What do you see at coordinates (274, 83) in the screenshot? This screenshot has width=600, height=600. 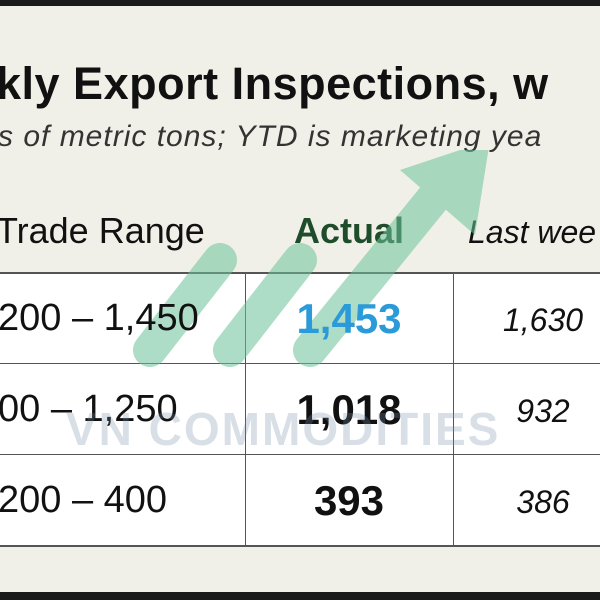 I see `title: kly Export Inspections, w` at bounding box center [274, 83].